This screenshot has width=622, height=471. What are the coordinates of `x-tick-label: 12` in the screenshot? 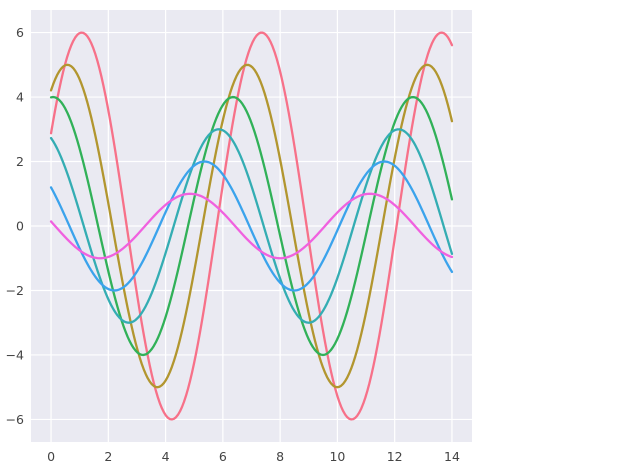 It's located at (395, 456).